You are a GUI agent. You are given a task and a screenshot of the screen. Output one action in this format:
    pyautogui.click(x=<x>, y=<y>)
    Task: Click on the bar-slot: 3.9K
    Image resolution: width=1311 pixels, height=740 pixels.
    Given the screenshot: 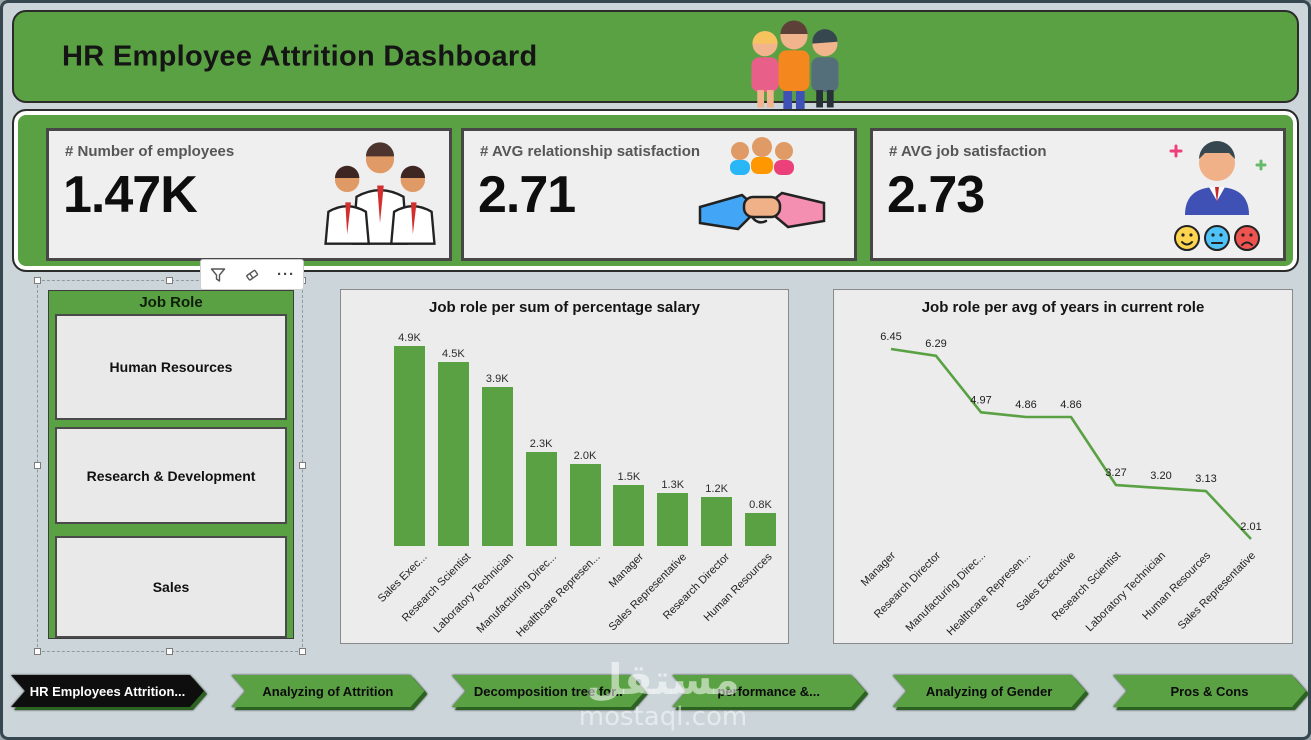 What is the action you would take?
    pyautogui.click(x=497, y=459)
    